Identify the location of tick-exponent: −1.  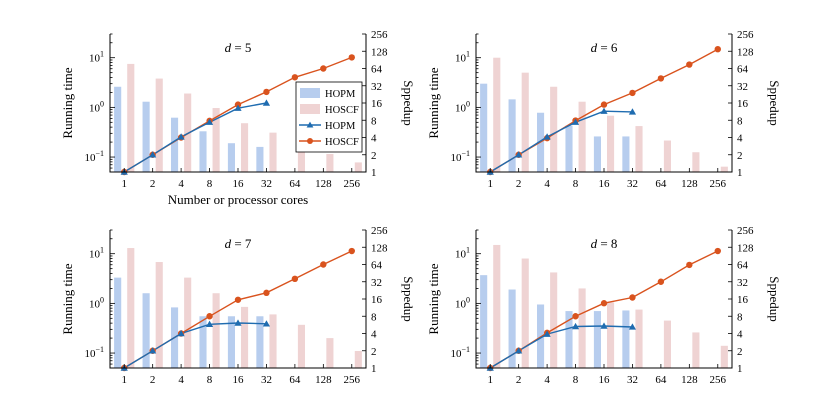
(99, 153).